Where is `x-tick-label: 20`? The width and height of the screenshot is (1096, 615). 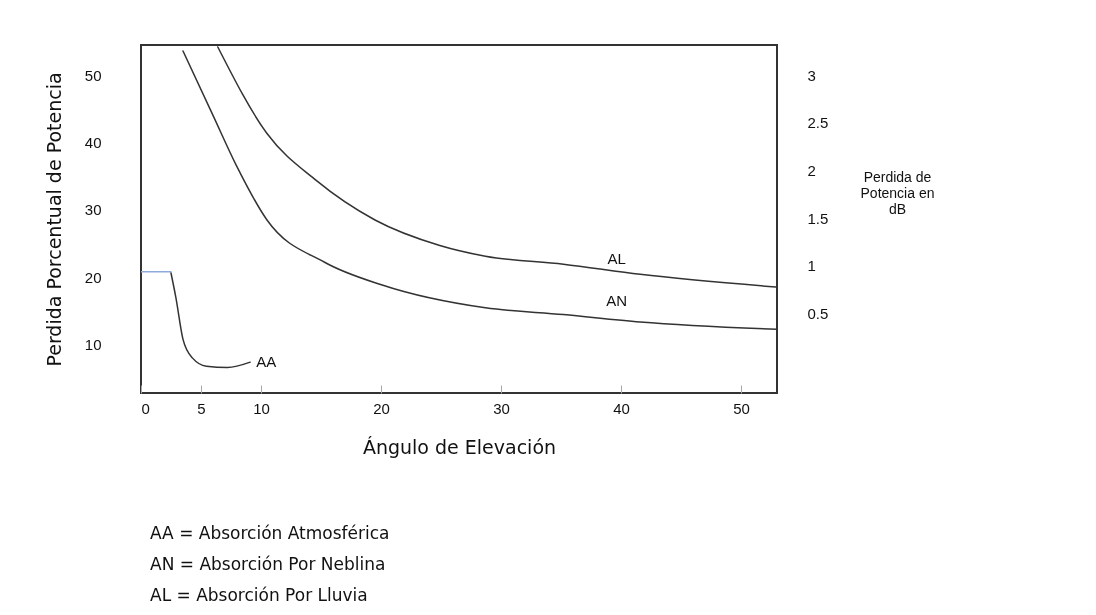 x-tick-label: 20 is located at coordinates (381, 408).